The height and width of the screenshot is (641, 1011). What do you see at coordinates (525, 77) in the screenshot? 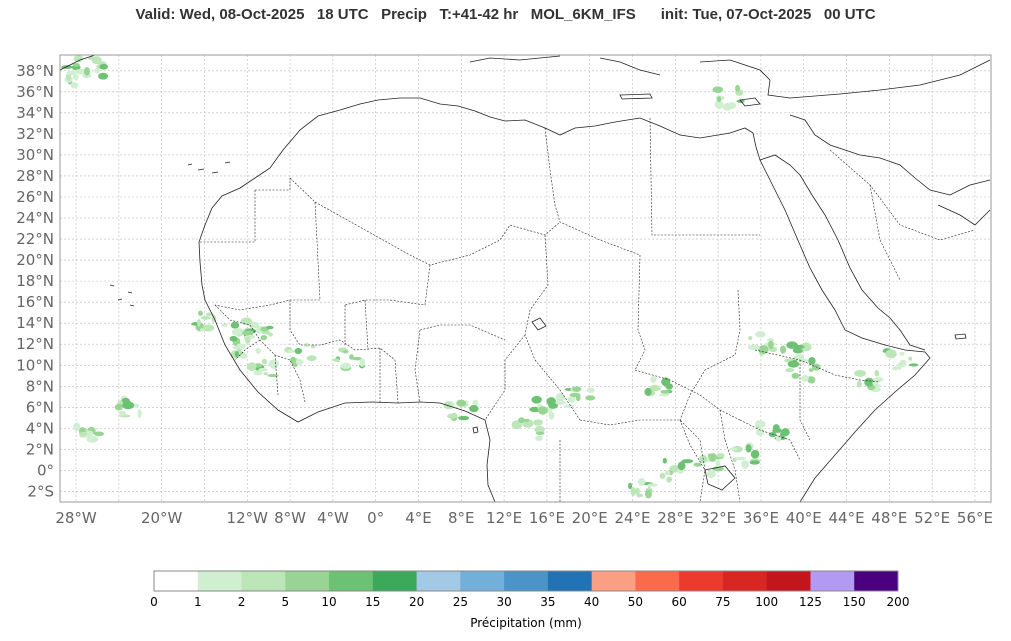
I see `europe-coastline` at bounding box center [525, 77].